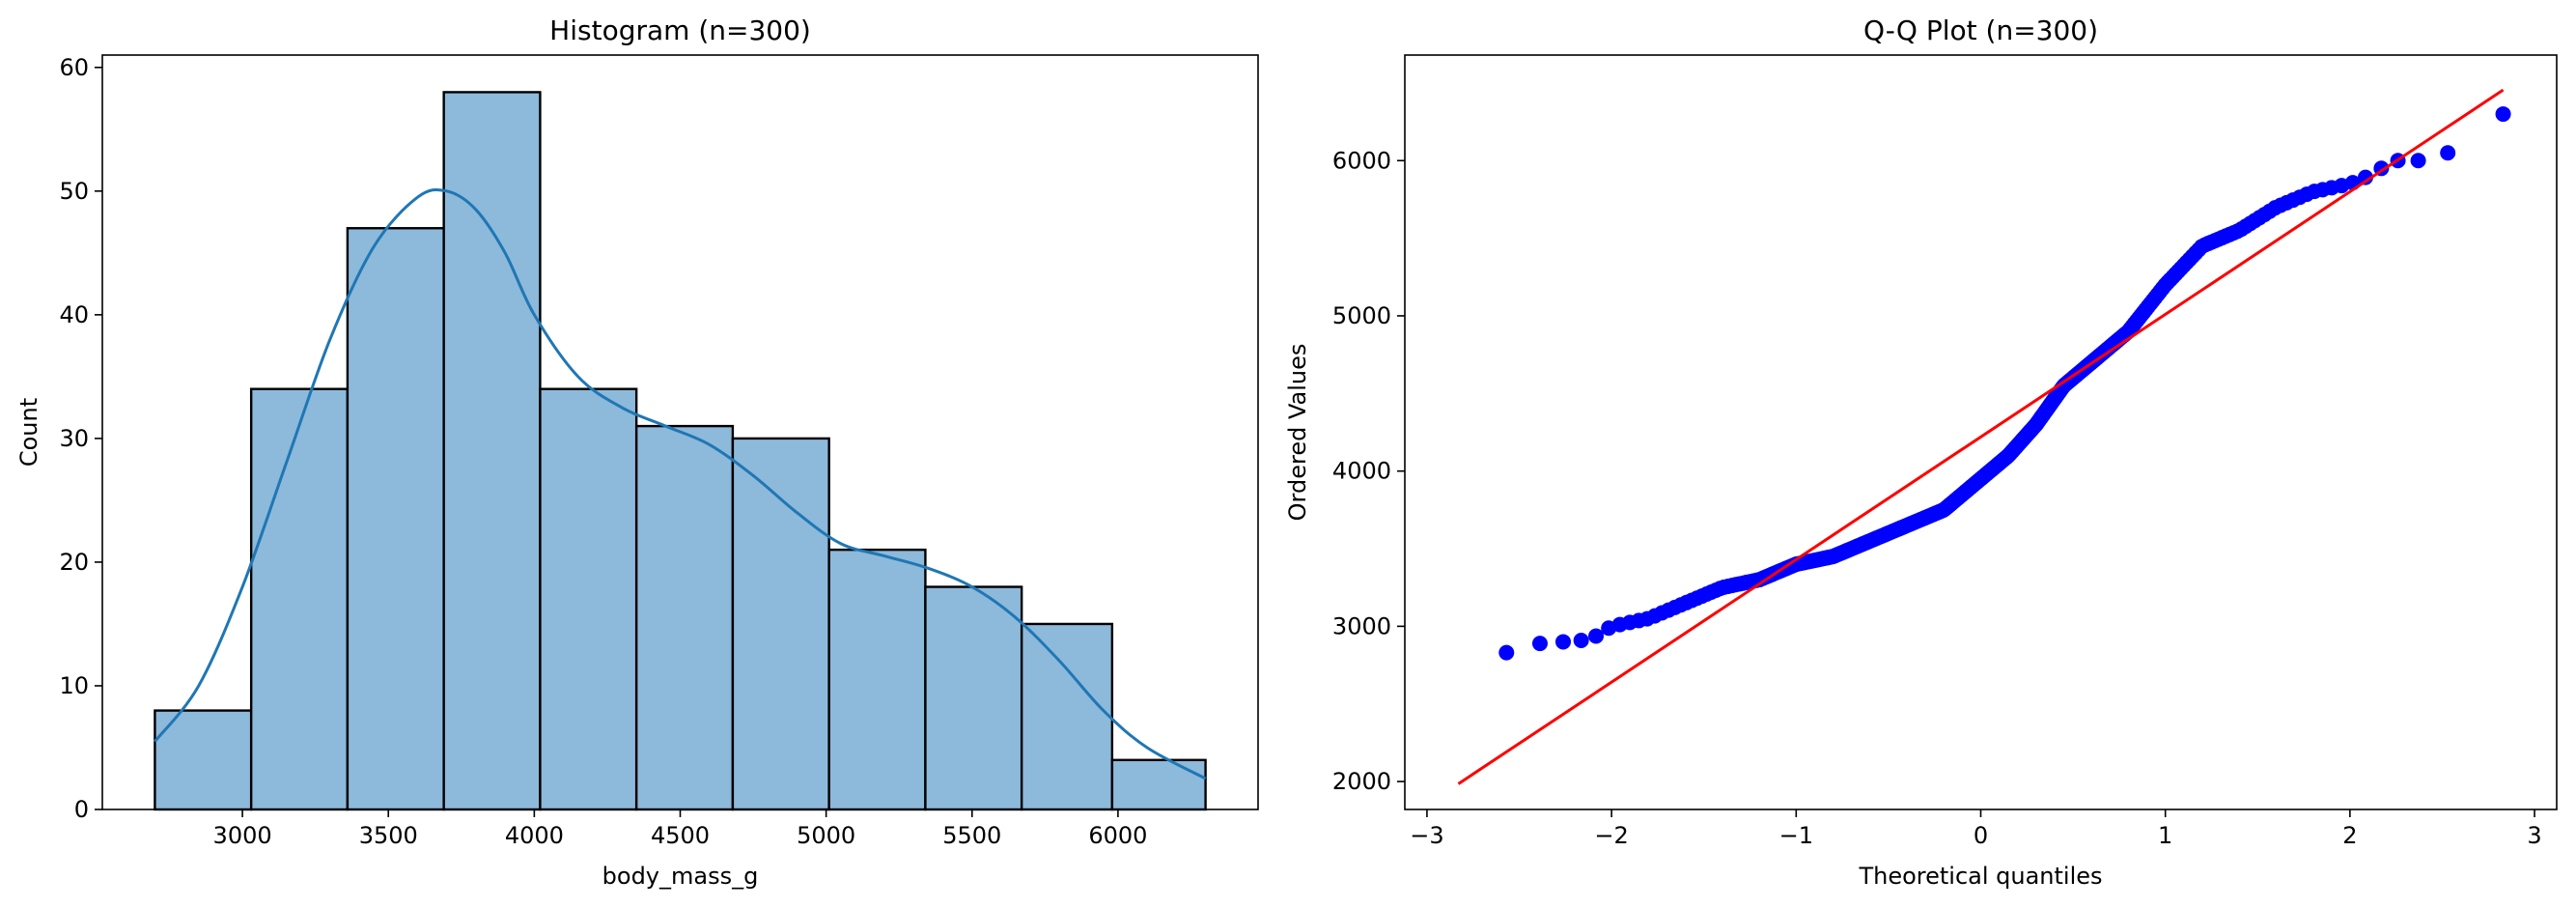 Image resolution: width=2576 pixels, height=908 pixels. What do you see at coordinates (1298, 433) in the screenshot?
I see `qq-y-axis-label: Ordered Values` at bounding box center [1298, 433].